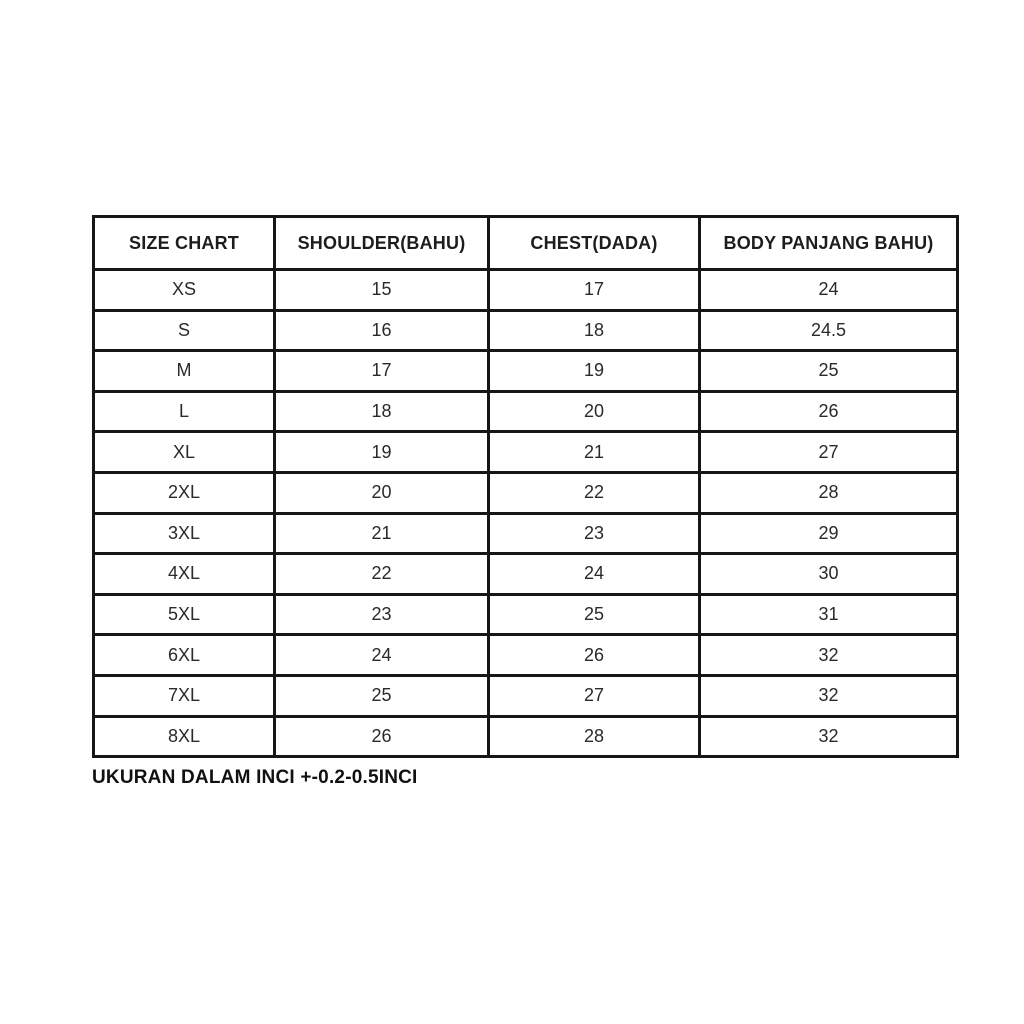 The height and width of the screenshot is (1024, 1024). What do you see at coordinates (594, 290) in the screenshot?
I see `chest-value-cell: 17` at bounding box center [594, 290].